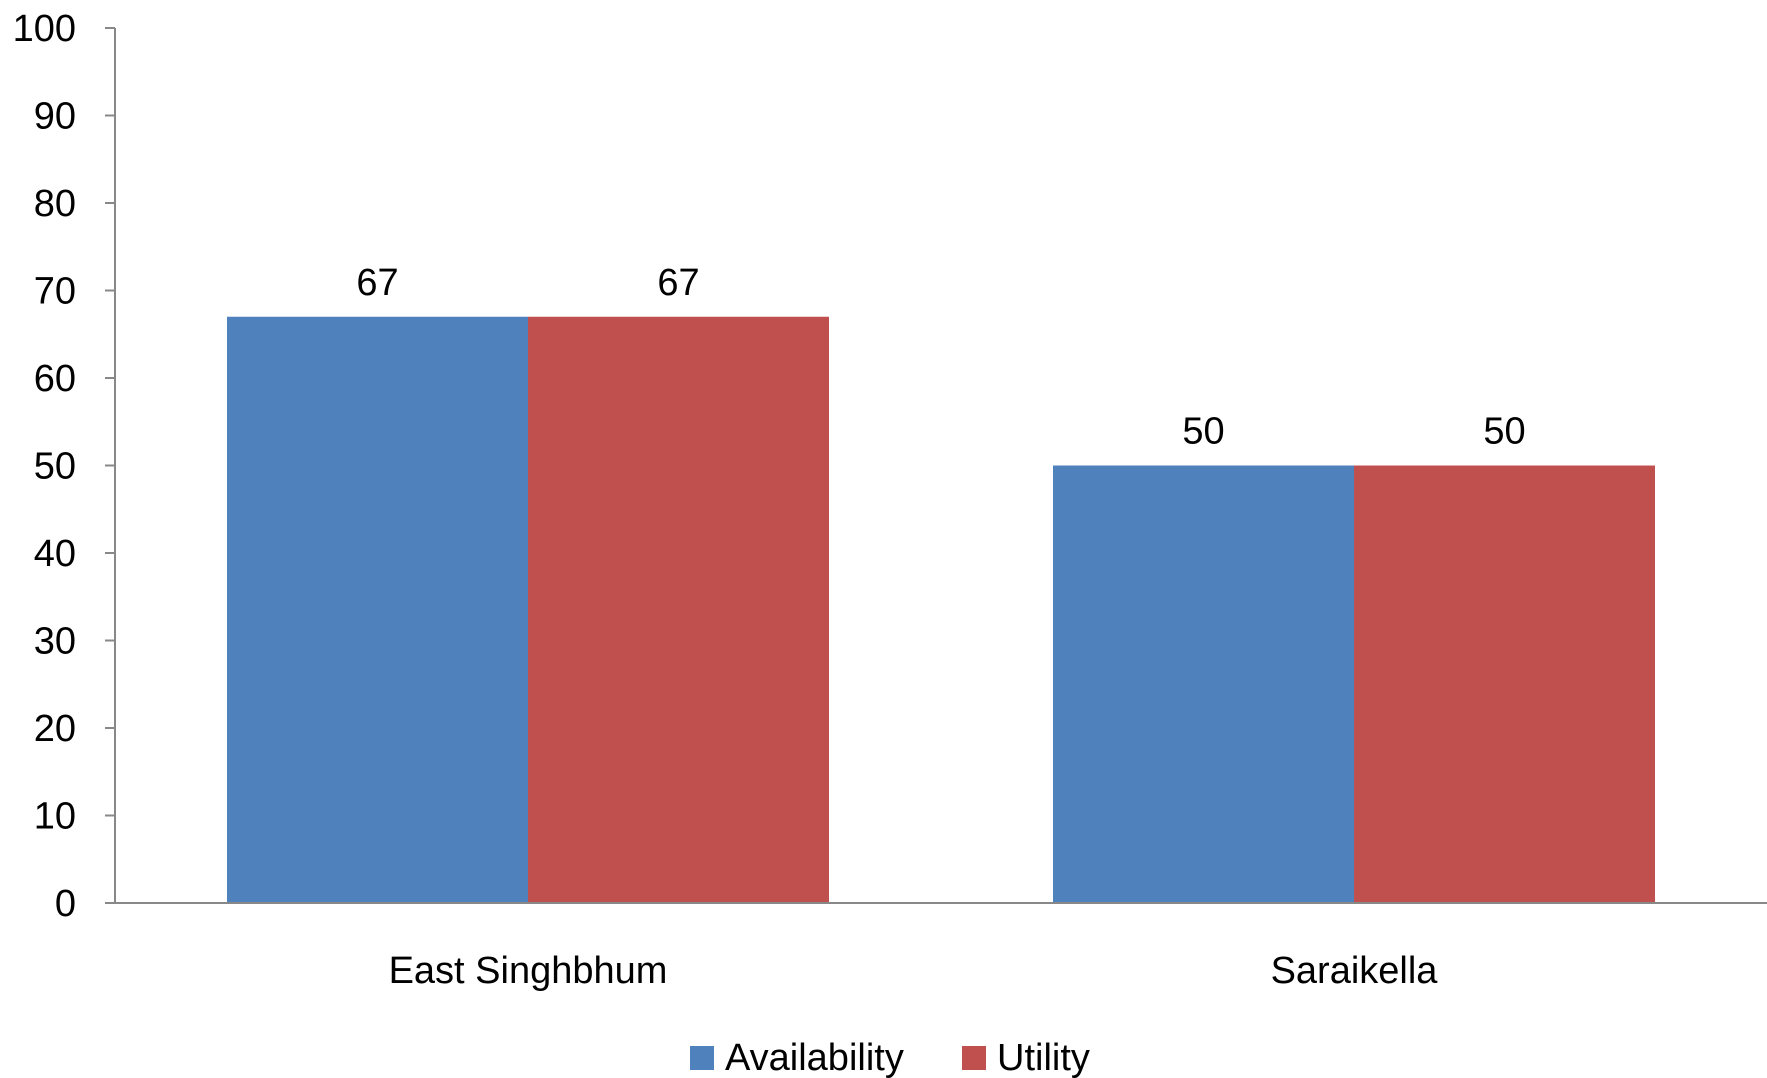 The width and height of the screenshot is (1767, 1078). What do you see at coordinates (914, 971) in the screenshot?
I see `category-labels: East Singhbhum Saraikella` at bounding box center [914, 971].